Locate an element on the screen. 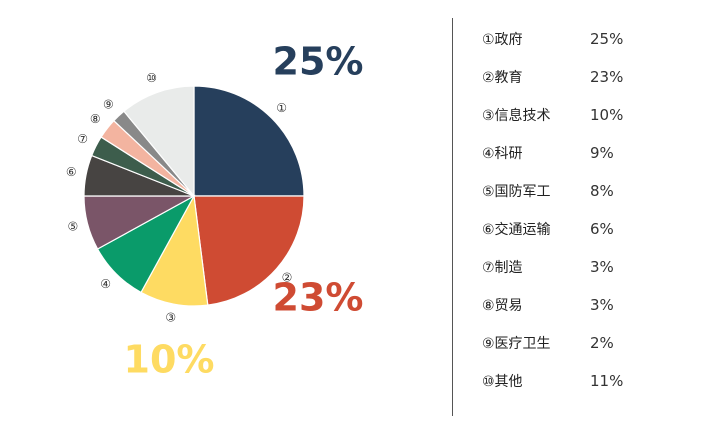  legend-item-3: ③信息技术 10% is located at coordinates (582, 115).